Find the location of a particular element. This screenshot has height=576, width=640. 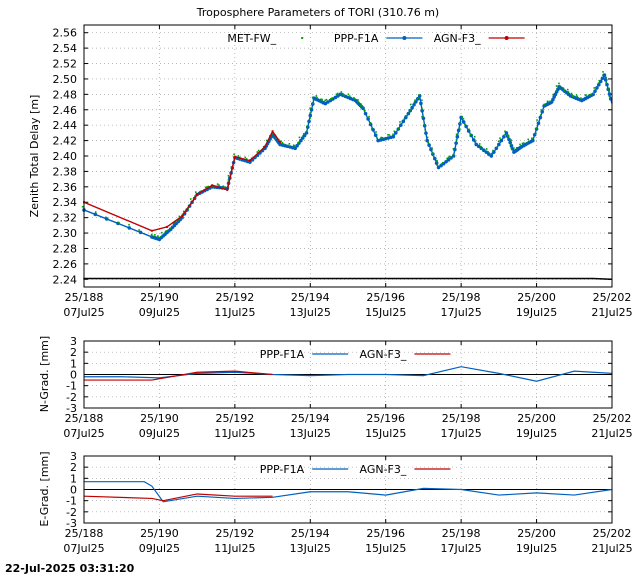

x-tick-date-label: 15Jul25 is located at coordinates (385, 312).